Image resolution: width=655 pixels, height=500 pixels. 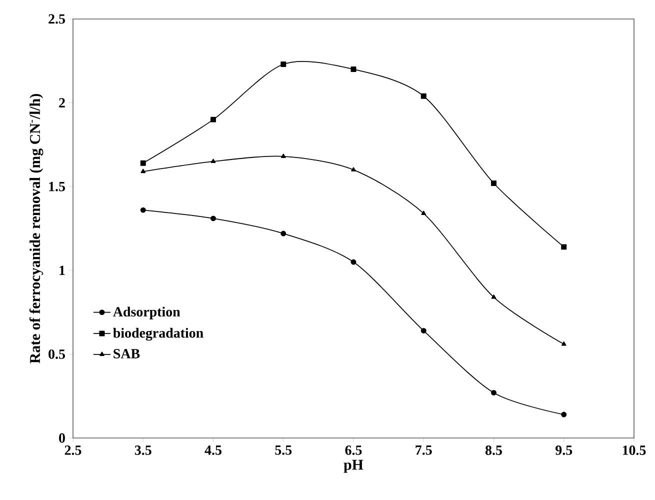 What do you see at coordinates (158, 334) in the screenshot?
I see `legend-label: biodegradation` at bounding box center [158, 334].